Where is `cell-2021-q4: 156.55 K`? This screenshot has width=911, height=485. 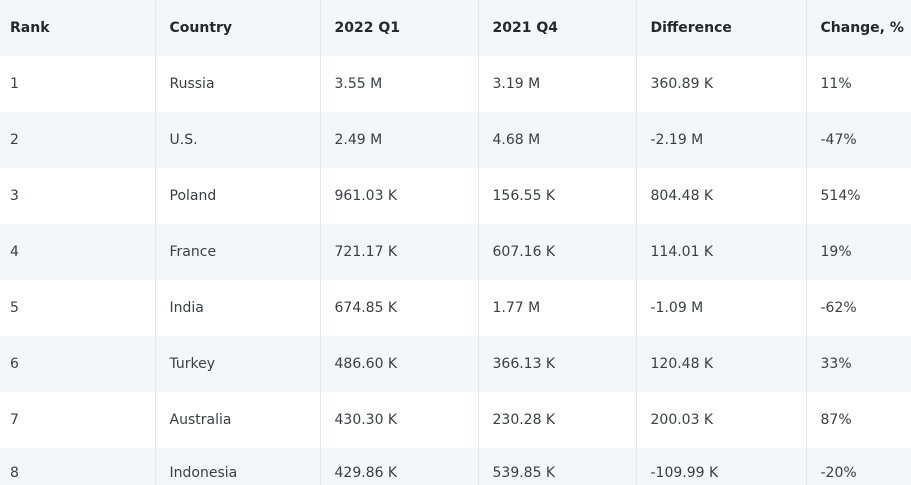 cell-2021-q4: 156.55 K is located at coordinates (556, 196).